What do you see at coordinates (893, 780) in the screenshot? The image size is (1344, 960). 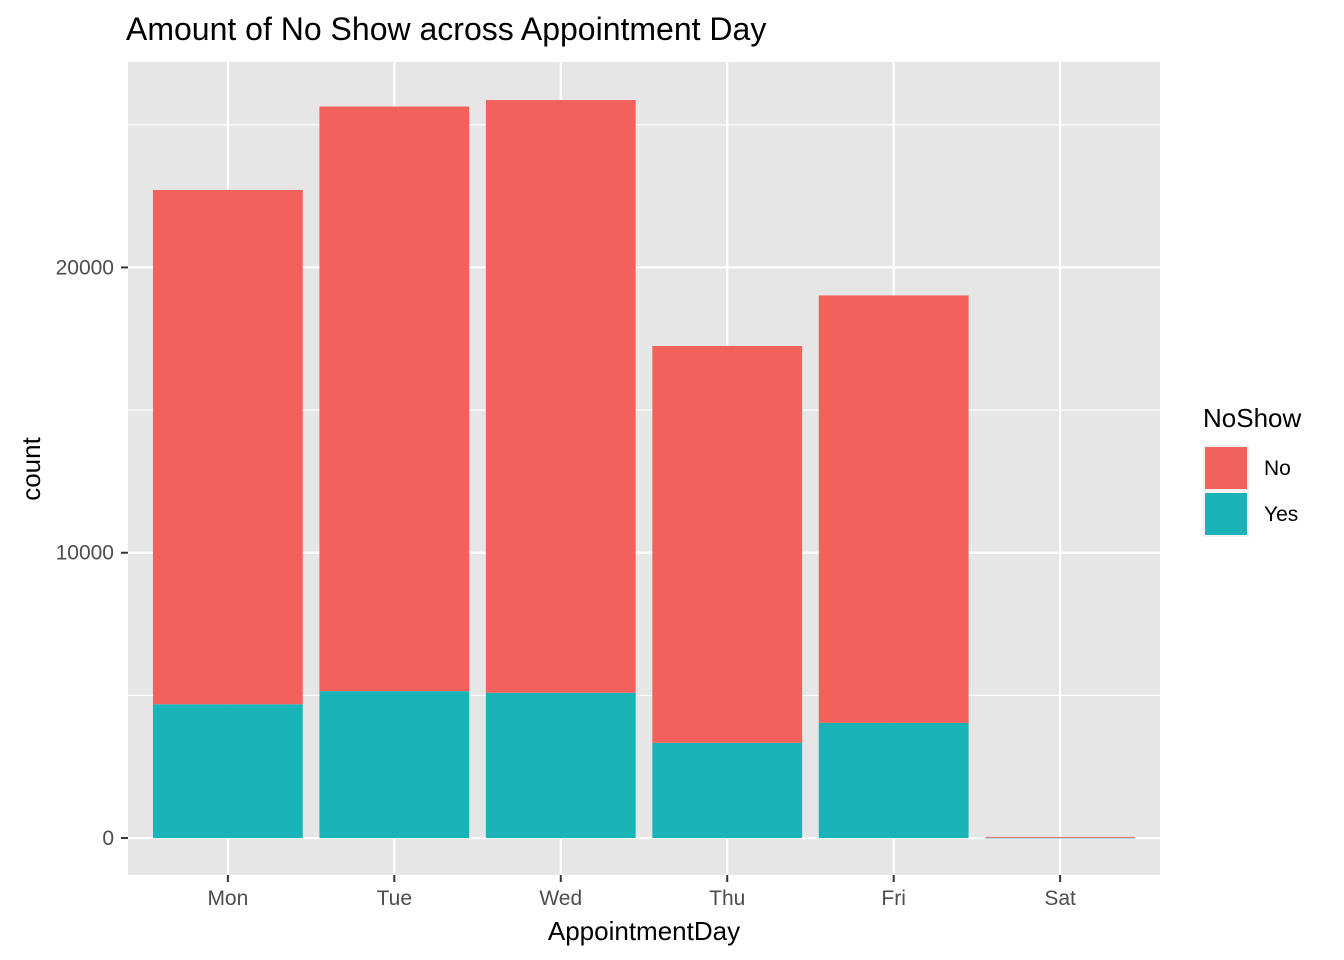 I see `bar-fri-yes` at bounding box center [893, 780].